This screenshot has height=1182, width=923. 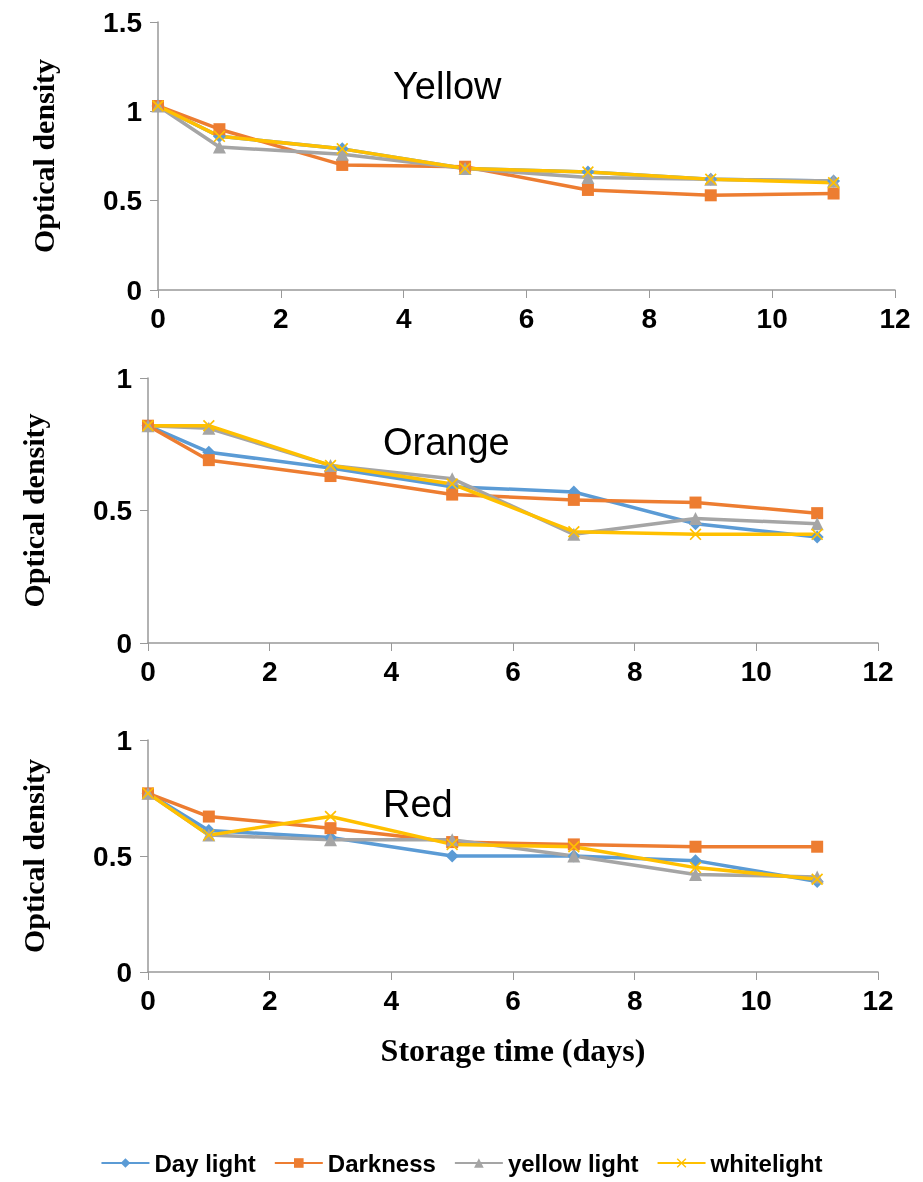 What do you see at coordinates (573, 1163) in the screenshot?
I see `legend-label: yellow light` at bounding box center [573, 1163].